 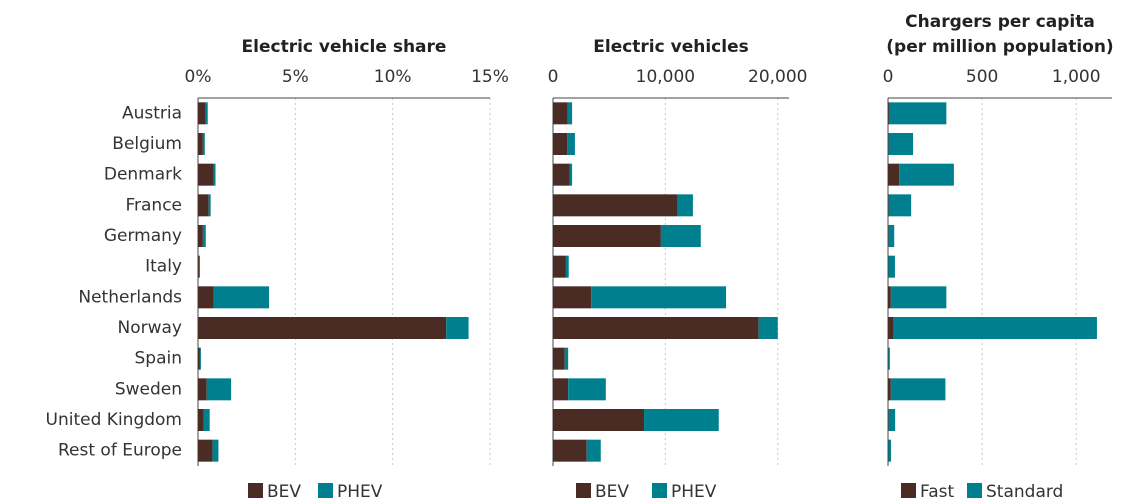 What do you see at coordinates (130, 297) in the screenshot?
I see `category-label: Netherlands` at bounding box center [130, 297].